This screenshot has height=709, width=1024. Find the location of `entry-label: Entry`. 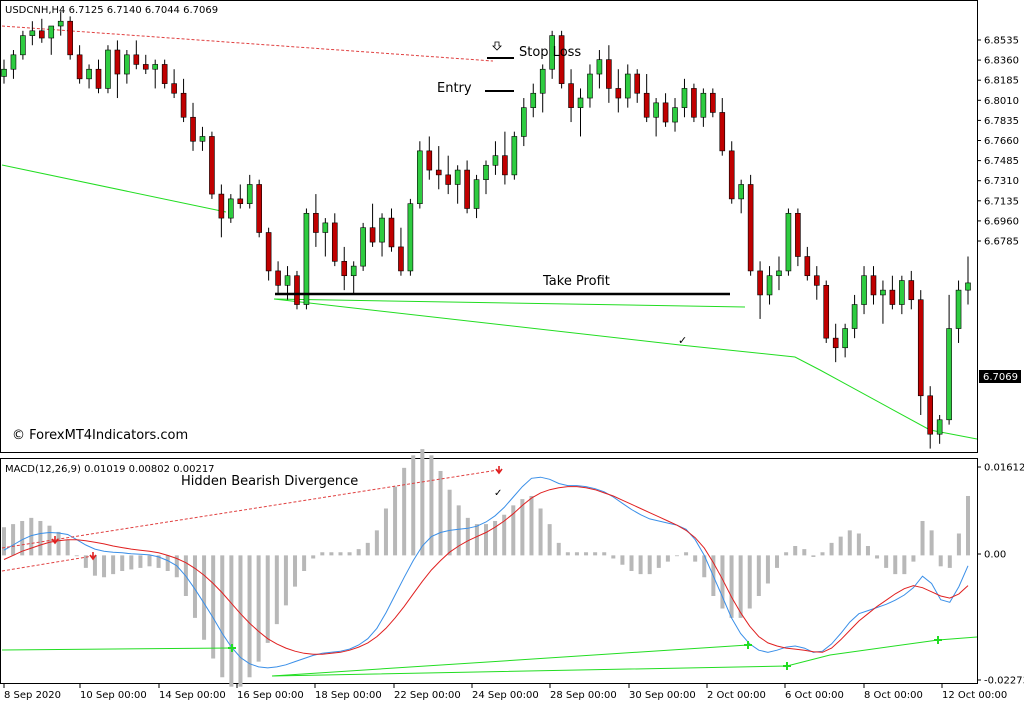

entry-label: Entry is located at coordinates (454, 88).